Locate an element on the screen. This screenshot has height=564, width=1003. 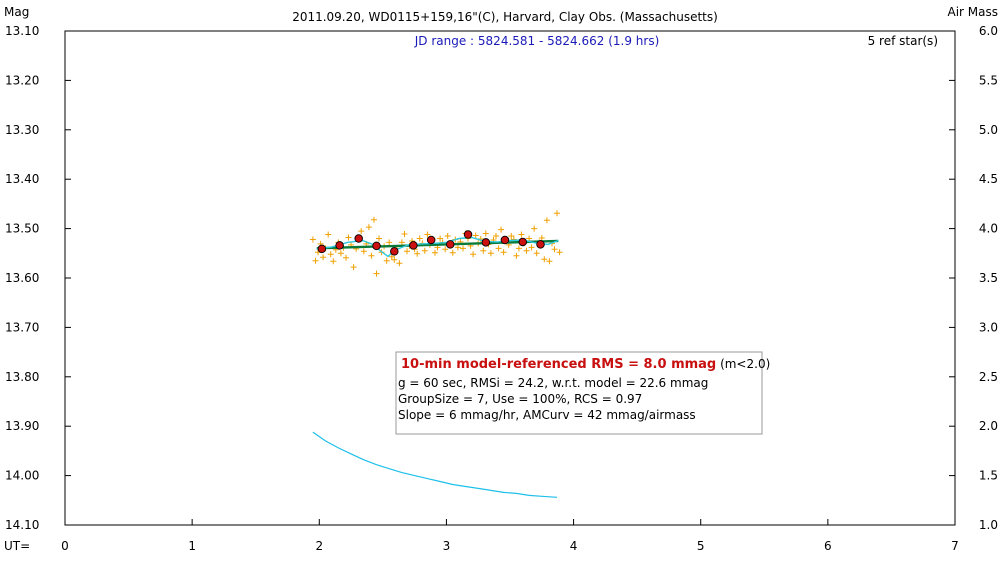
left-axis-tick-label: 13.50 is located at coordinates (22, 229).